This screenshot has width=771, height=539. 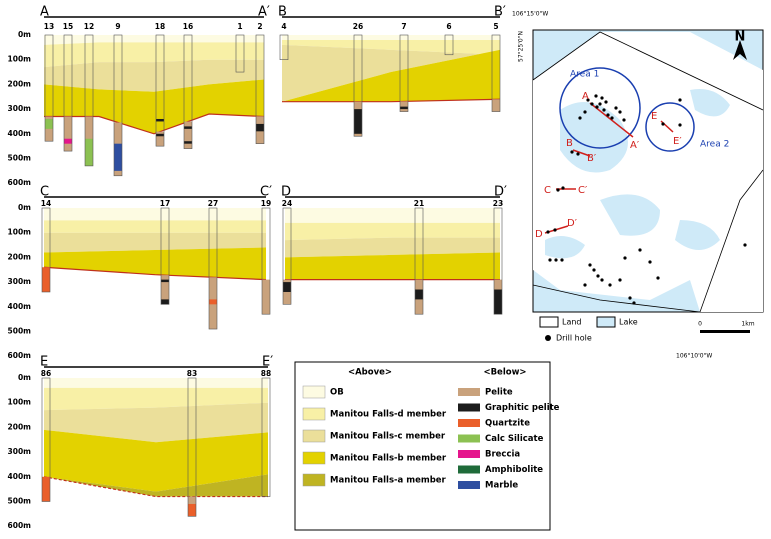 What do you see at coordinates (499, 393) in the screenshot?
I see `legend-label: Pelite` at bounding box center [499, 393].